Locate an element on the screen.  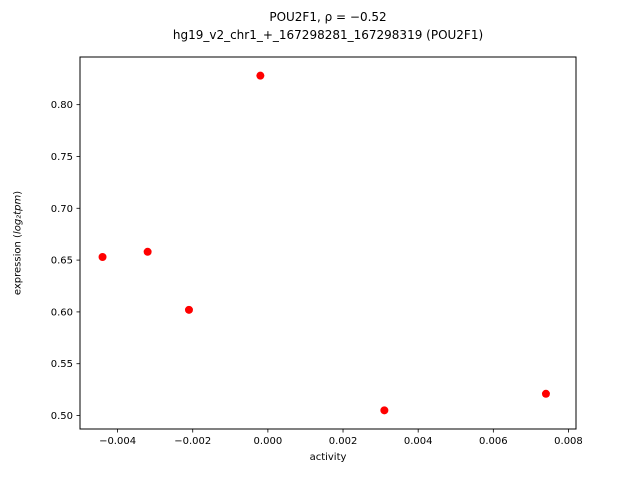
x-tick-label: 0.000 is located at coordinates (268, 441).